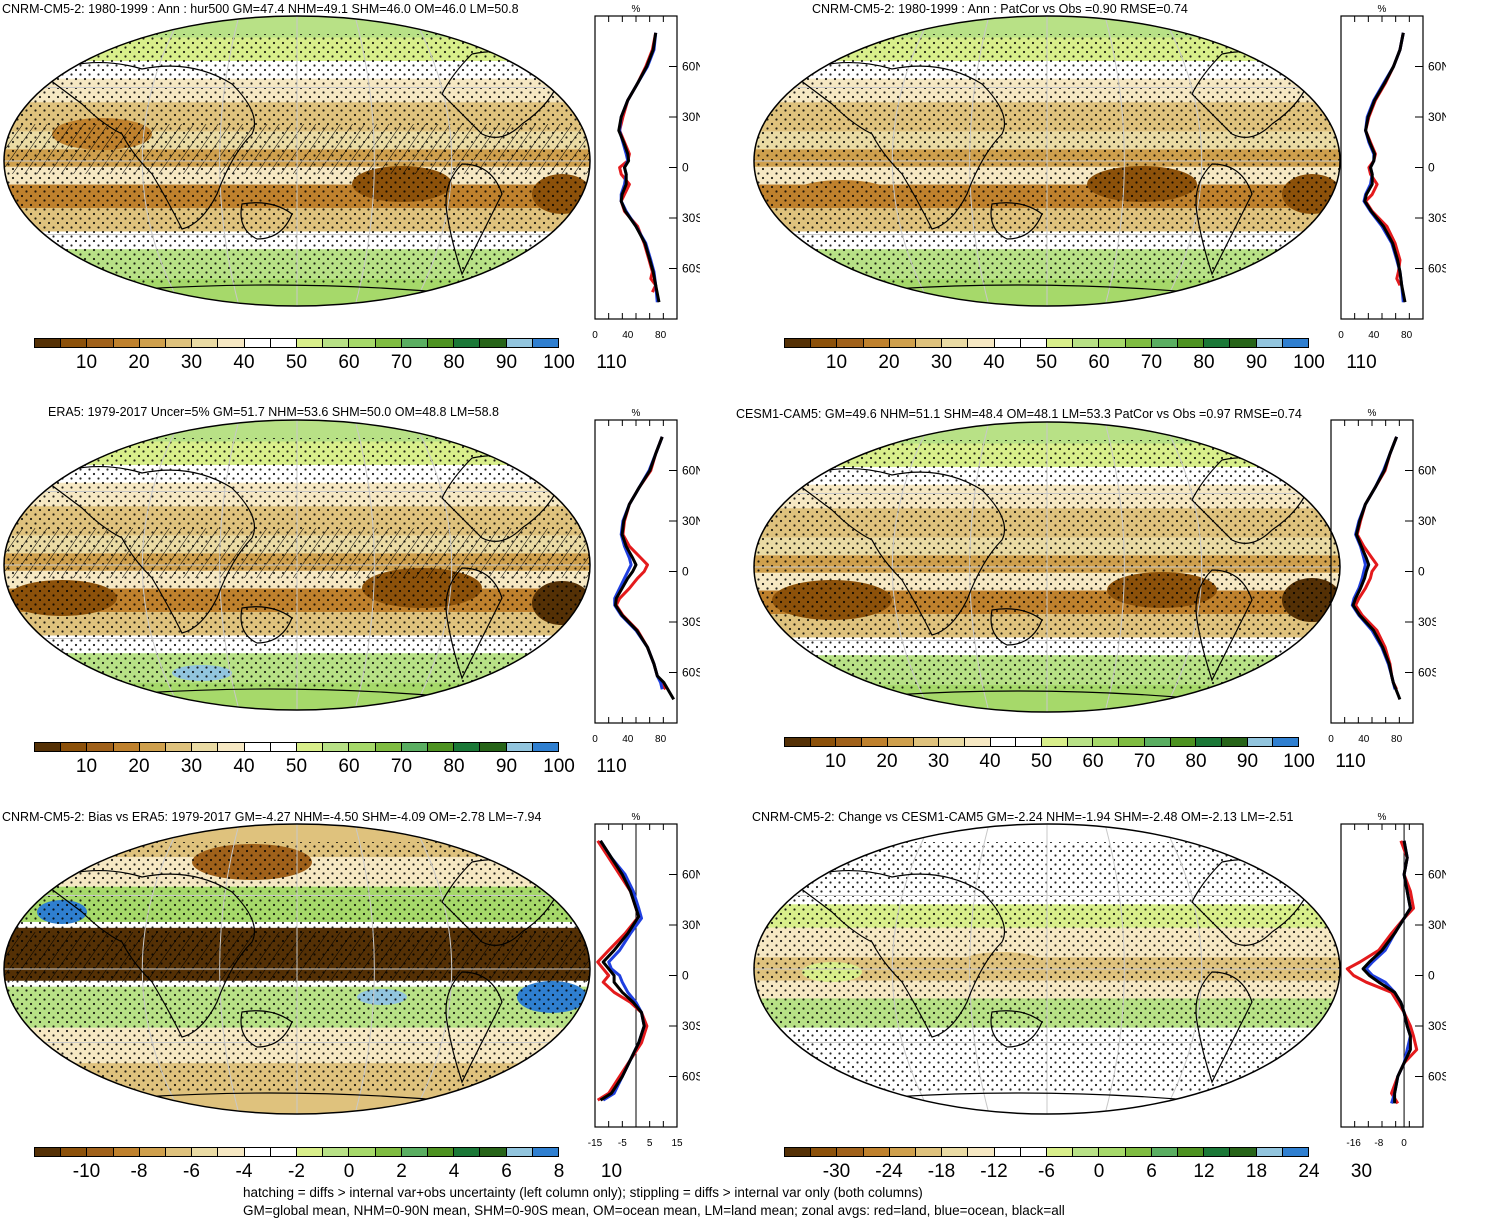  What do you see at coordinates (296, 362) in the screenshot?
I see `colorbar-tick-label: 50` at bounding box center [296, 362].